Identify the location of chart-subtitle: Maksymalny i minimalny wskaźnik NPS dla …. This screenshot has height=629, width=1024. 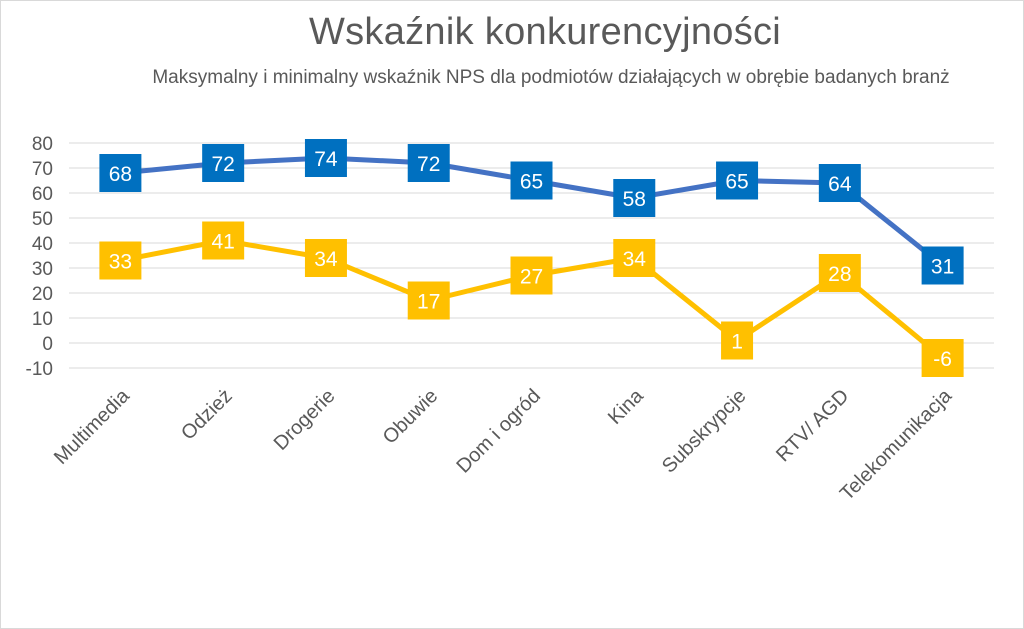
(551, 77).